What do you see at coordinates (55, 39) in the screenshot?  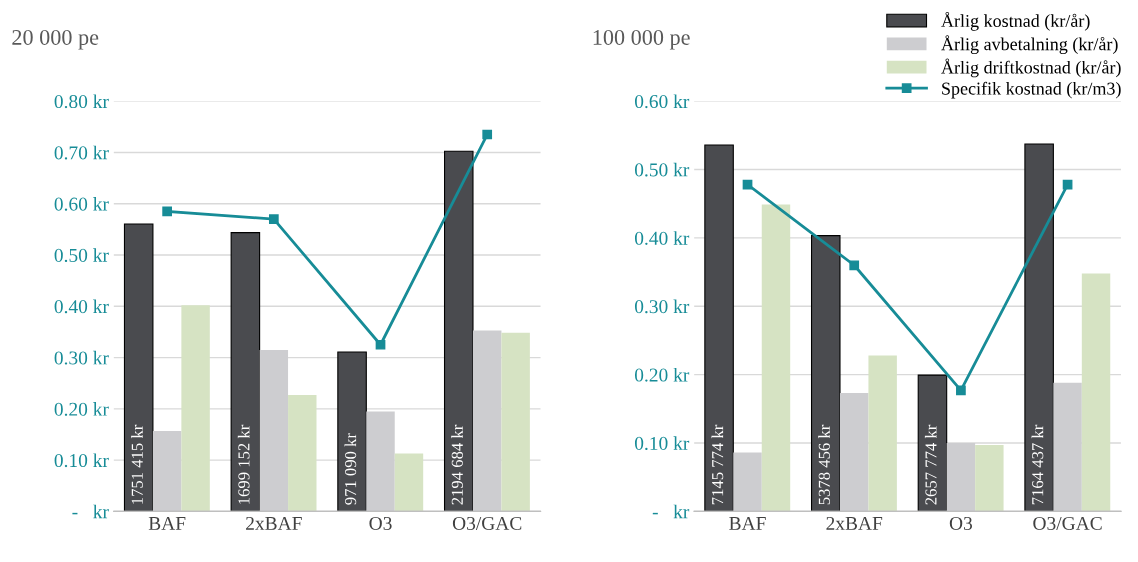 I see `chart-title: 20 000 pe` at bounding box center [55, 39].